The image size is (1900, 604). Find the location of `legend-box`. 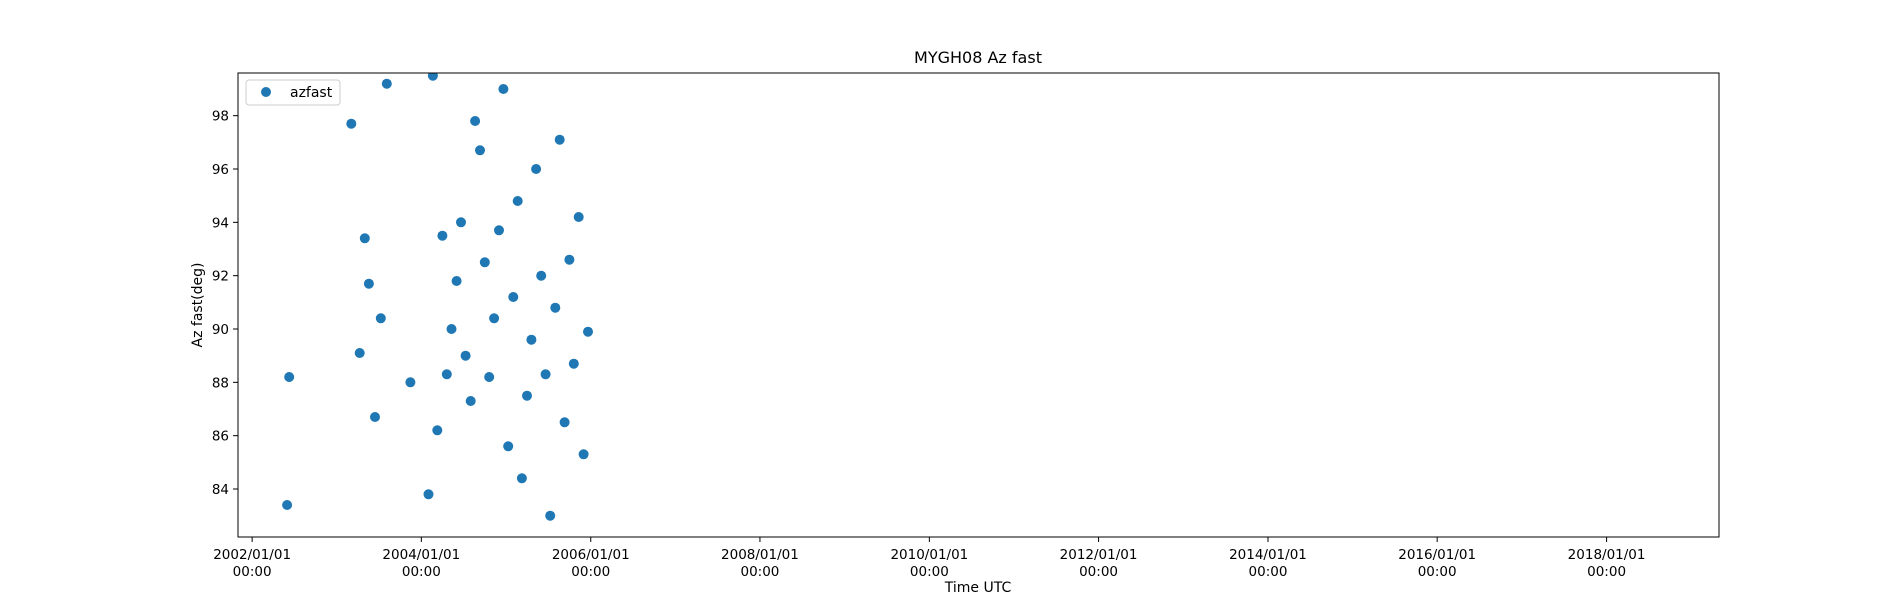

legend-box is located at coordinates (293, 92).